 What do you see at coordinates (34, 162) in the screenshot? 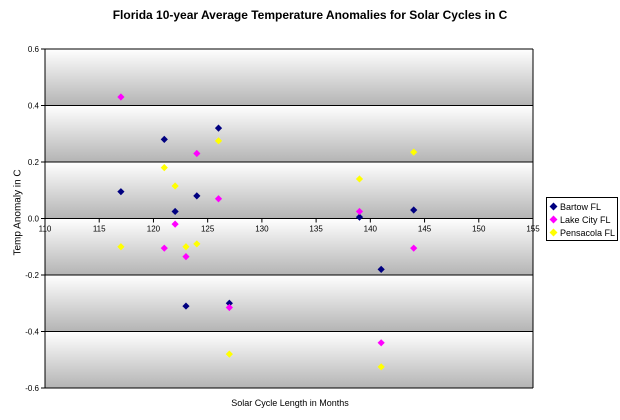
I see `y-tick-label: 0.2` at bounding box center [34, 162].